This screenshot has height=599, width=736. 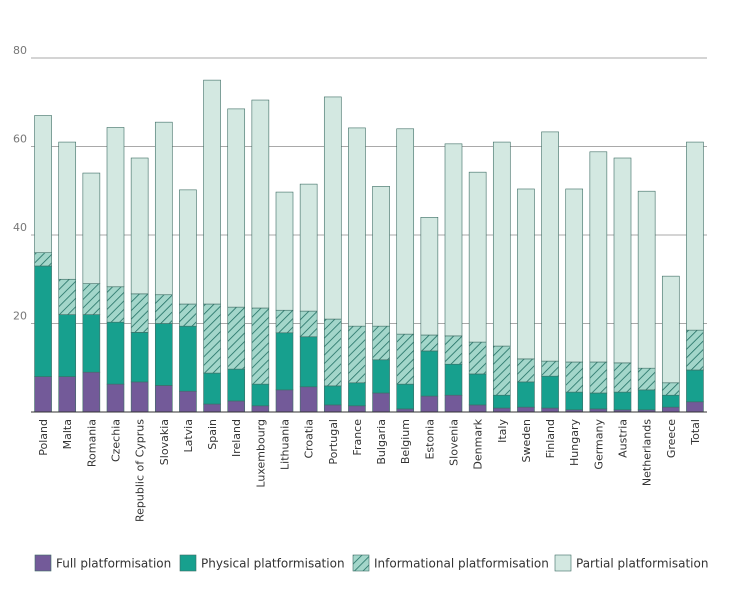 What do you see at coordinates (140, 470) in the screenshot?
I see `x-tick-label: Republic of Cyprus` at bounding box center [140, 470].